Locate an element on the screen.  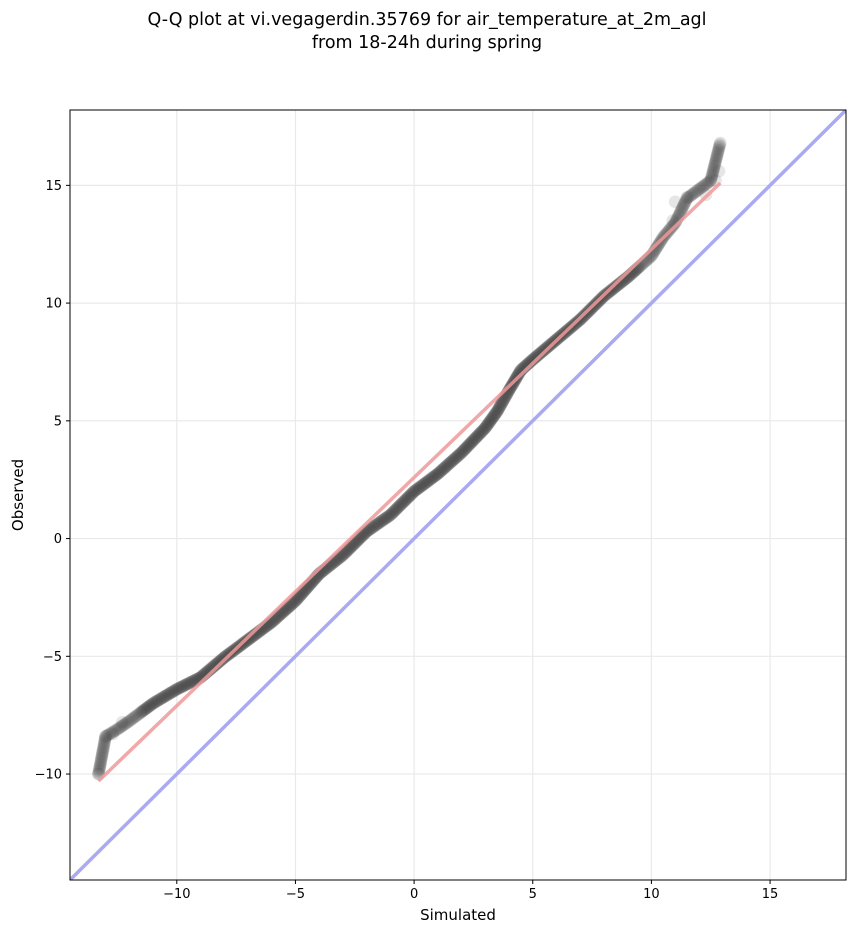
x-tick-label: 0 is located at coordinates (414, 894).